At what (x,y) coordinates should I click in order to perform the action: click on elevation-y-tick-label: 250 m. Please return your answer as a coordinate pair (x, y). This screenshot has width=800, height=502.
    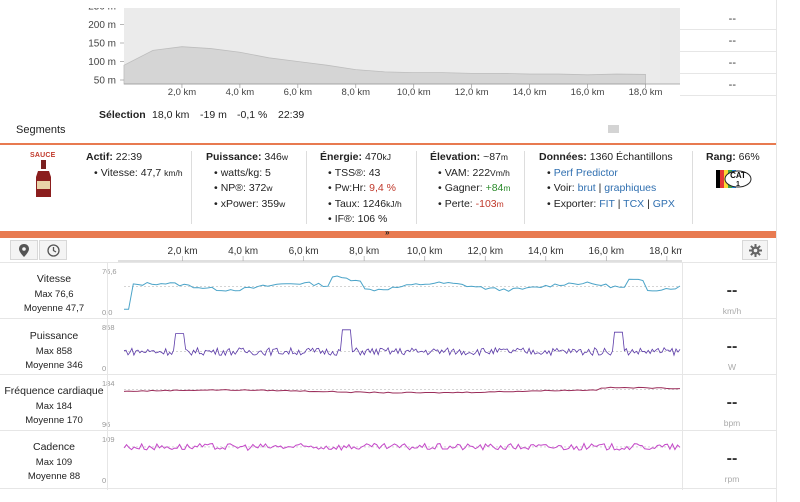
    Looking at the image, I should click on (102, 10).